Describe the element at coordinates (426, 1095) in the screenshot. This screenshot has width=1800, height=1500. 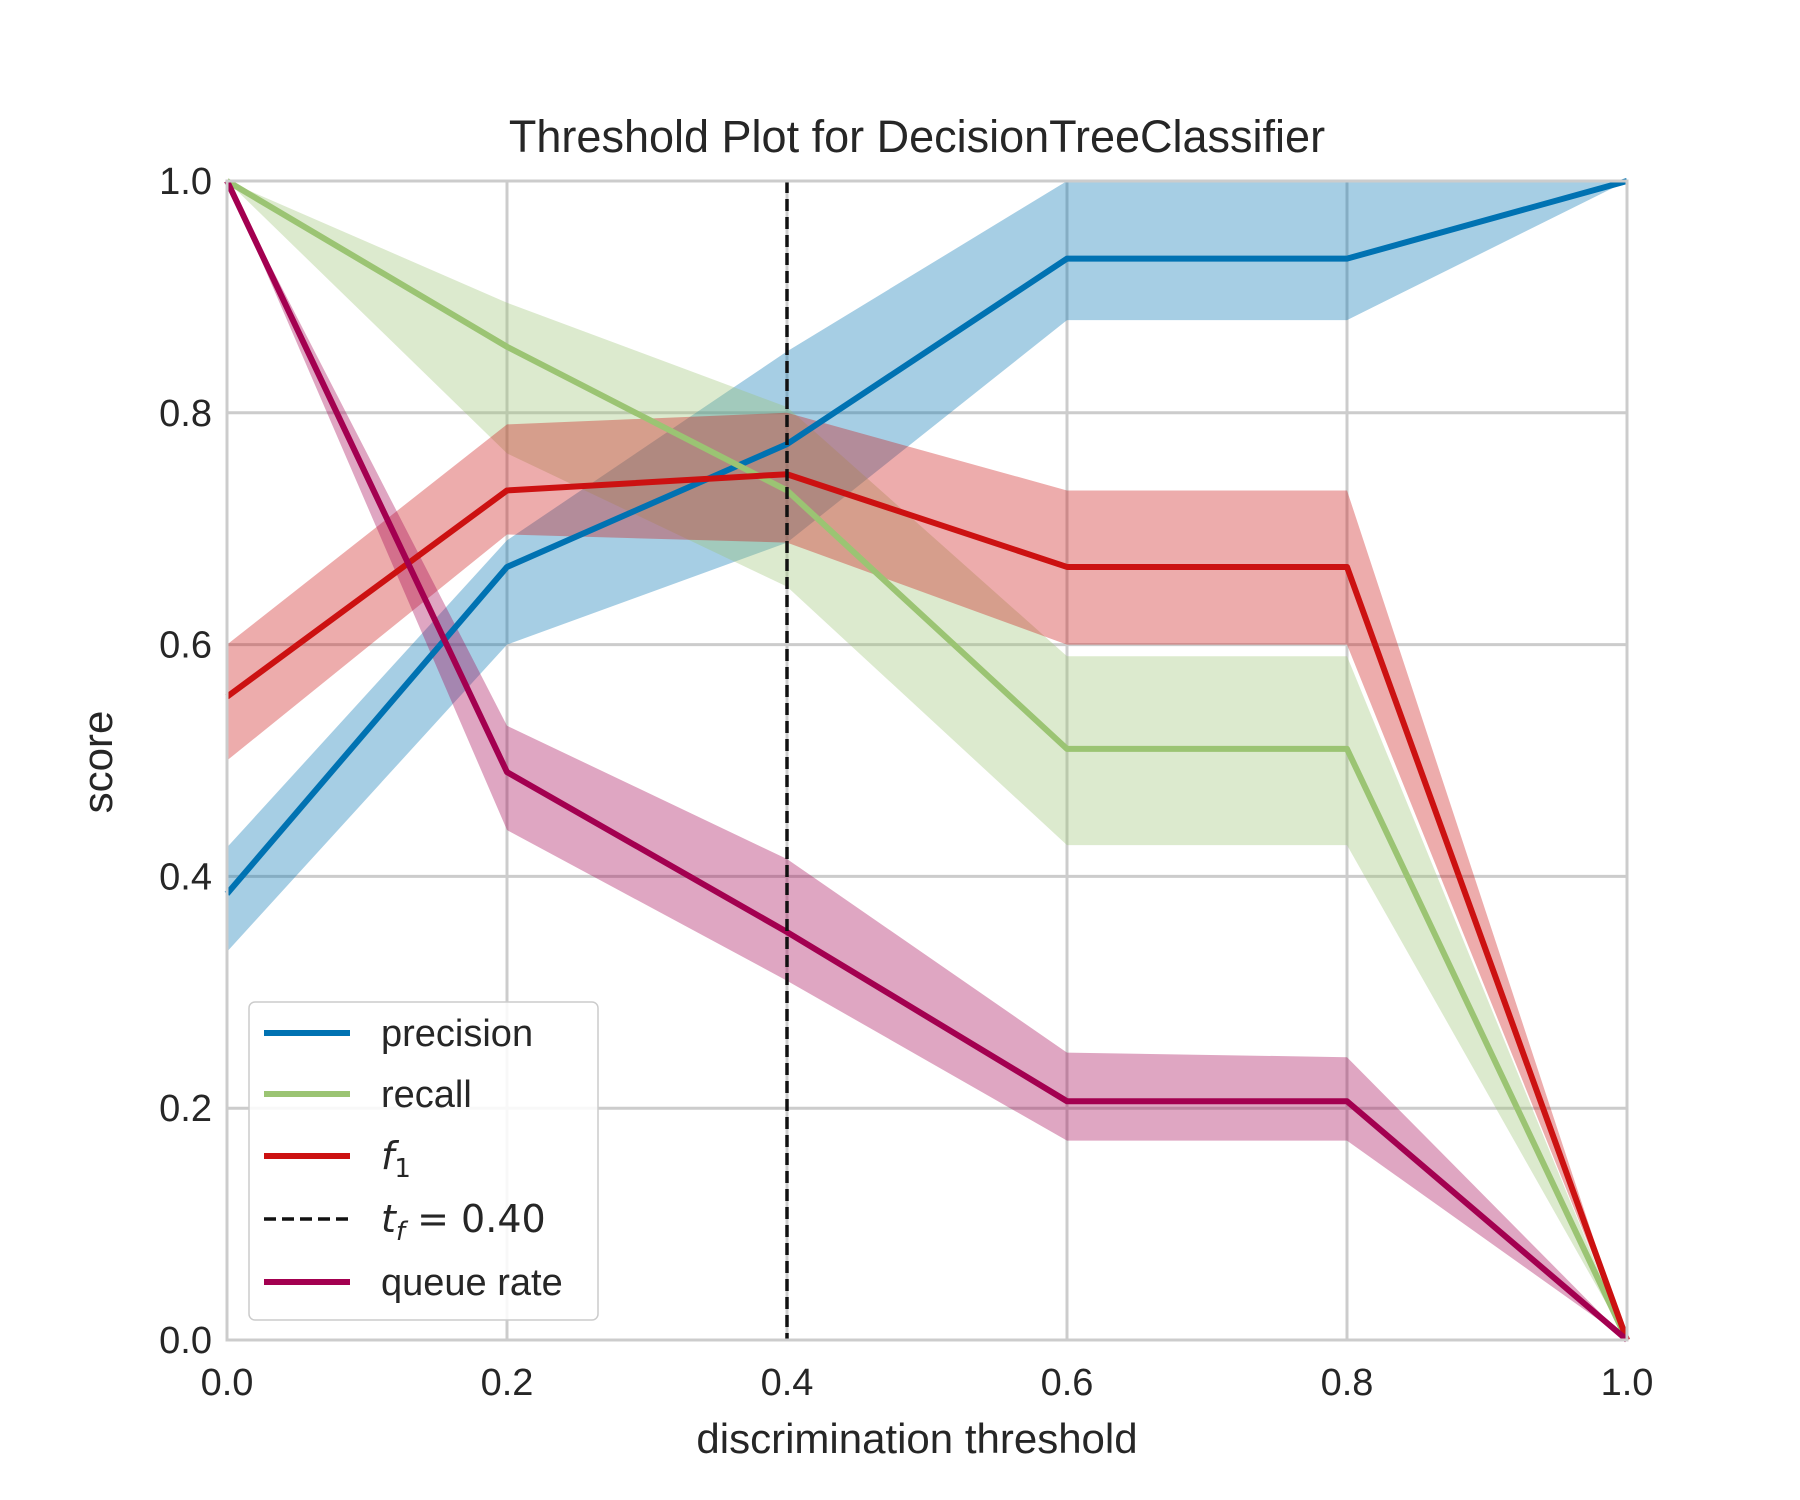
I see `legend-recall-label: recall` at that location.